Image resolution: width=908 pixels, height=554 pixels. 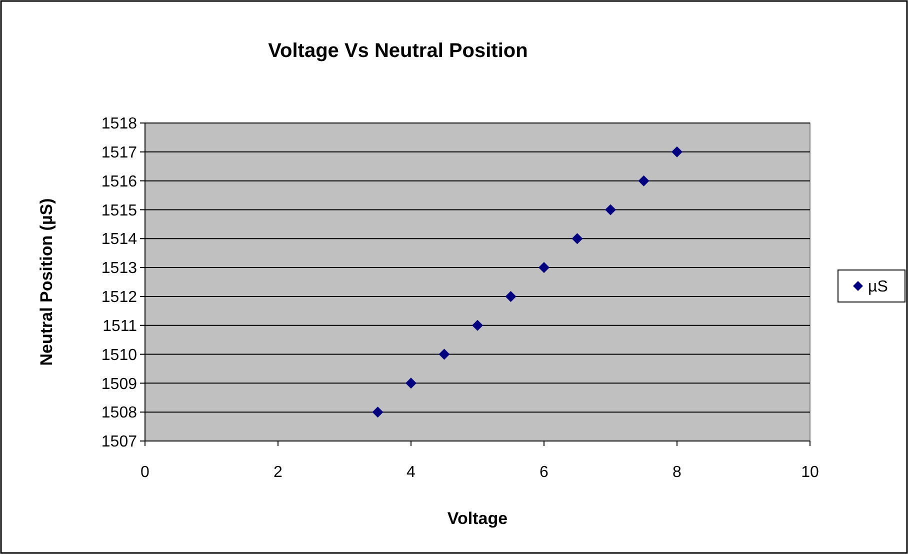 I want to click on chart-title: Voltage Vs Neutral Position, so click(x=398, y=51).